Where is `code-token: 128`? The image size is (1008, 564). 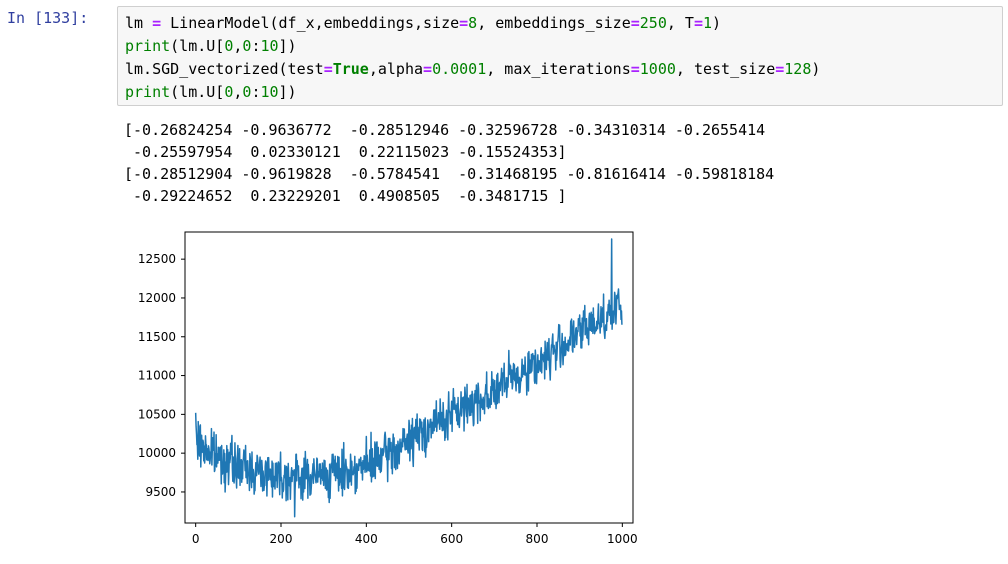 code-token: 128 is located at coordinates (798, 69).